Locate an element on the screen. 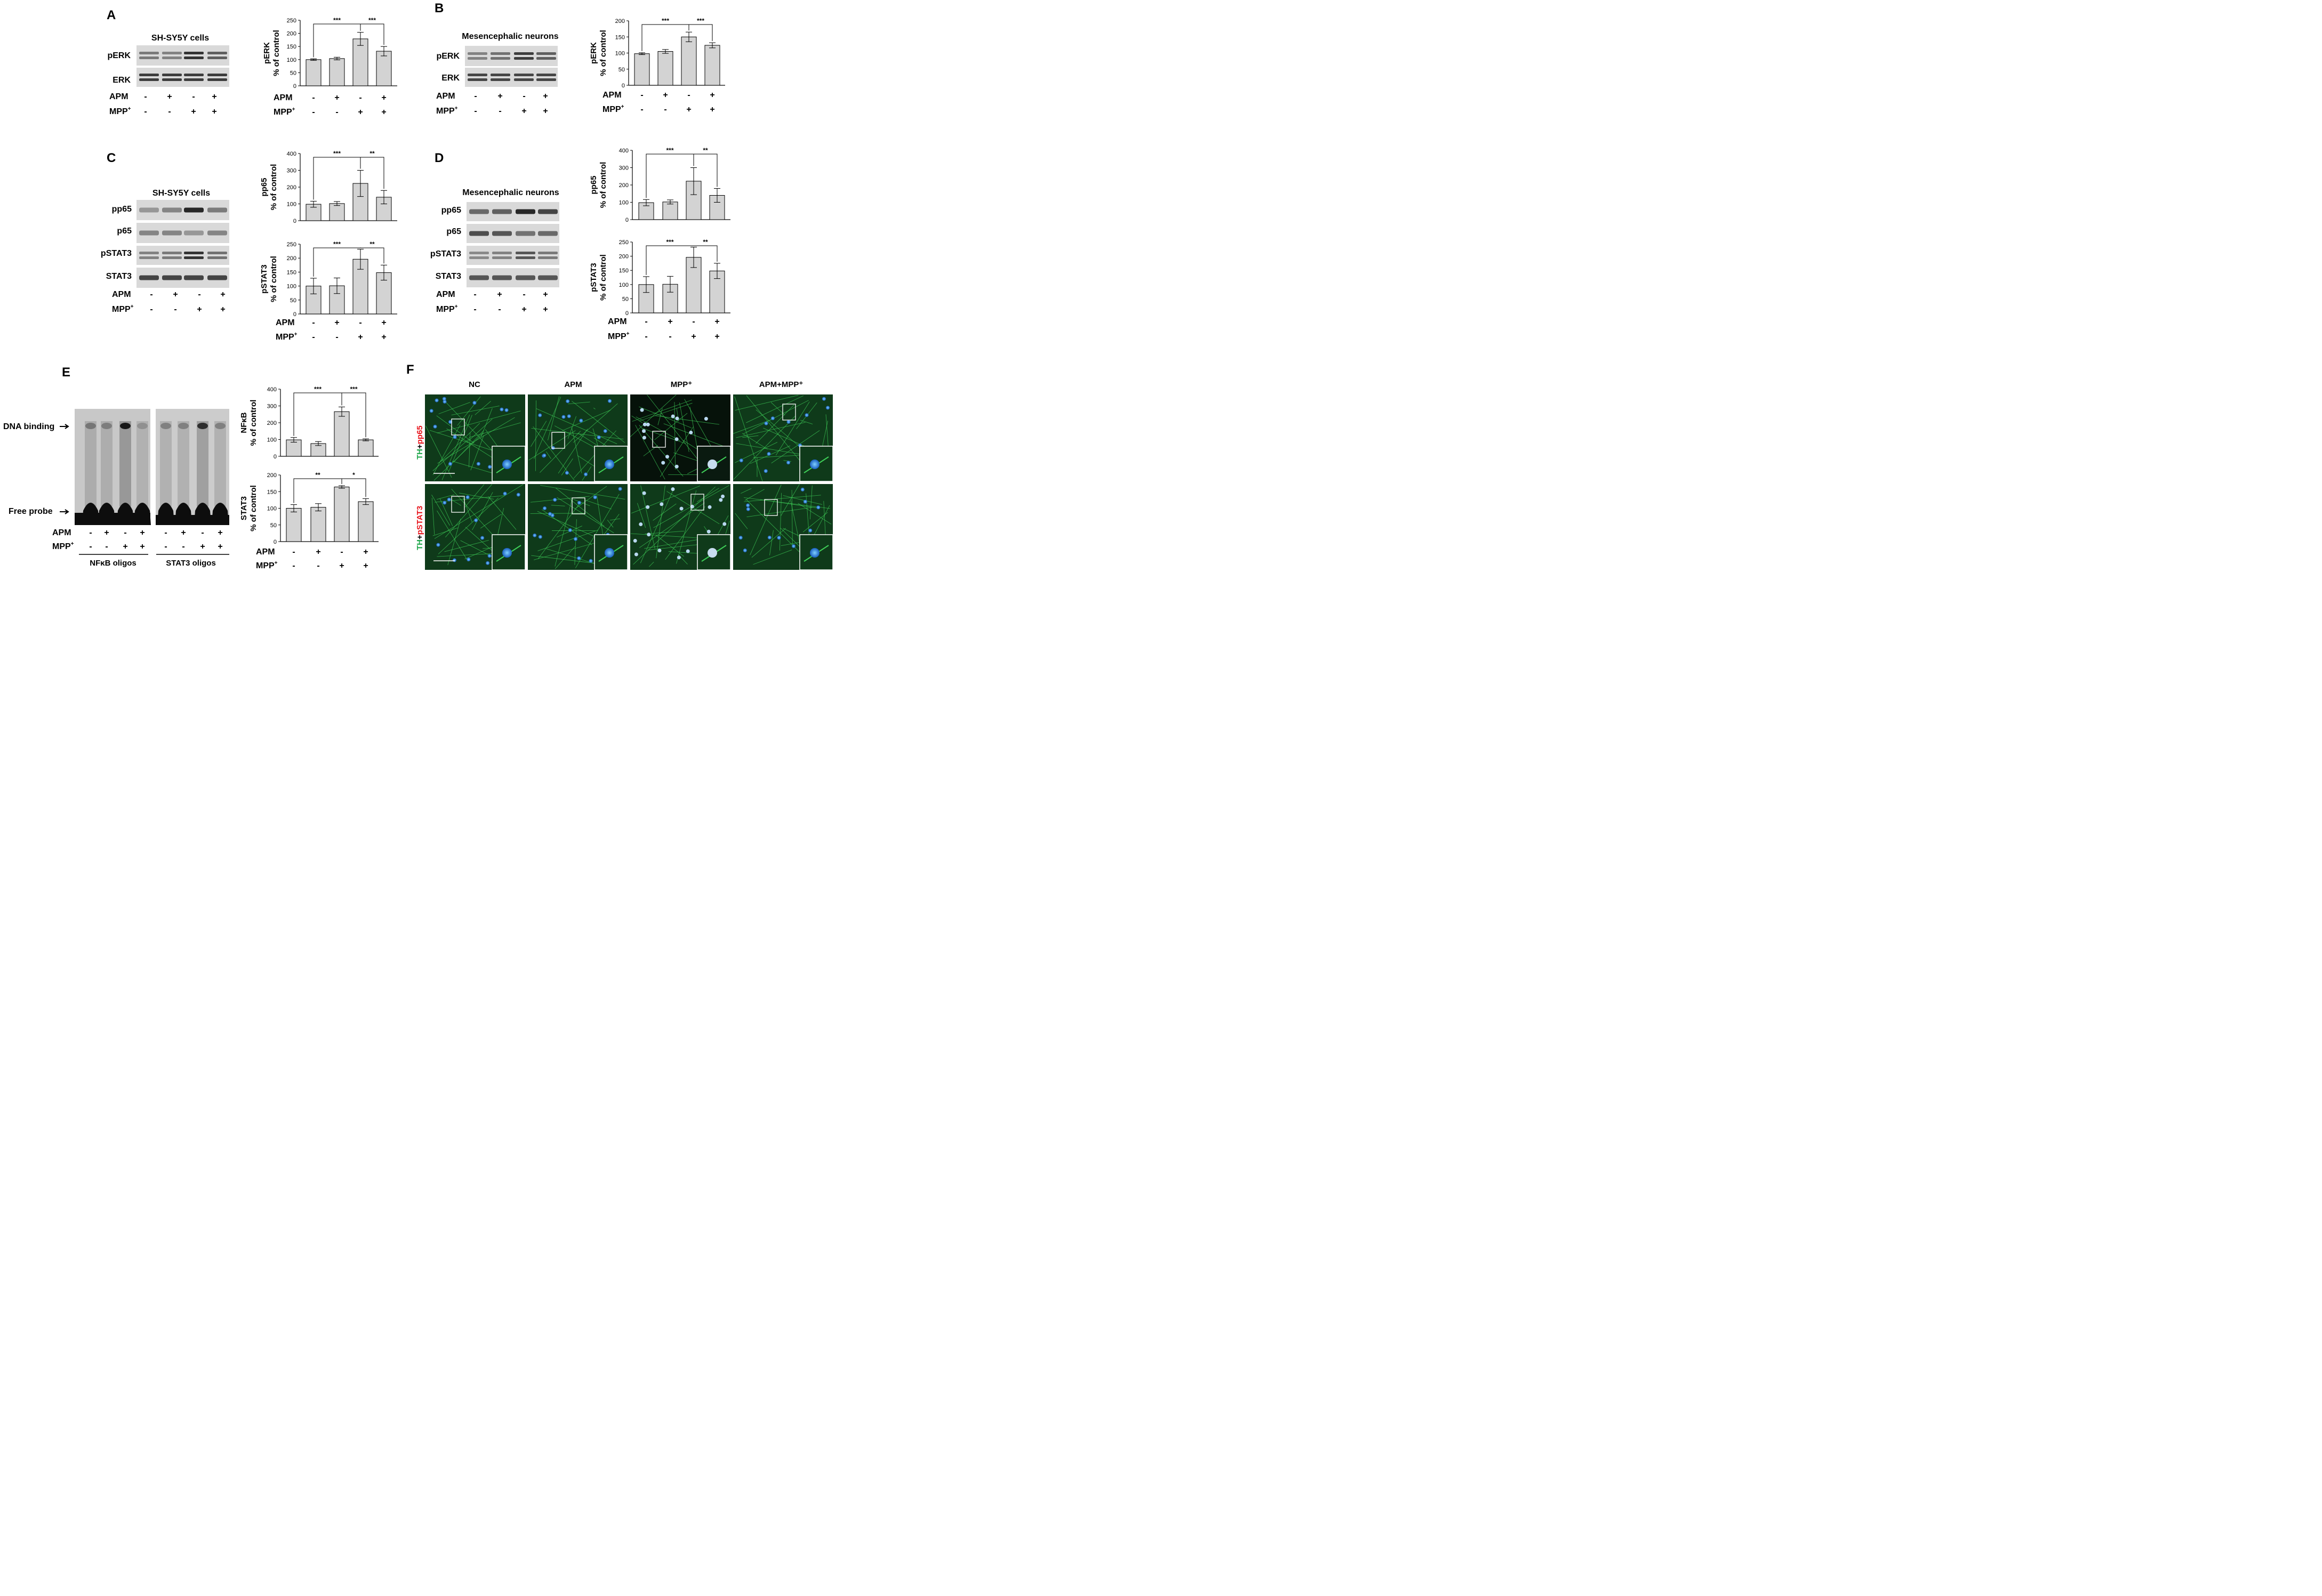 Image resolution: width=2322 pixels, height=1596 pixels. significance-label: ** is located at coordinates (705, 242).